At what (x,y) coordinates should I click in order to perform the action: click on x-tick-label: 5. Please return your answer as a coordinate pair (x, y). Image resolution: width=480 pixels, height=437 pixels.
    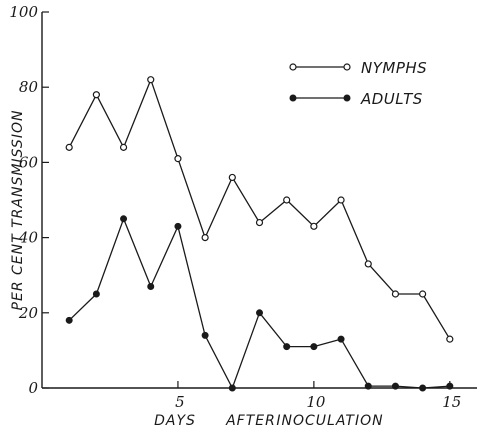
    Looking at the image, I should click on (180, 402).